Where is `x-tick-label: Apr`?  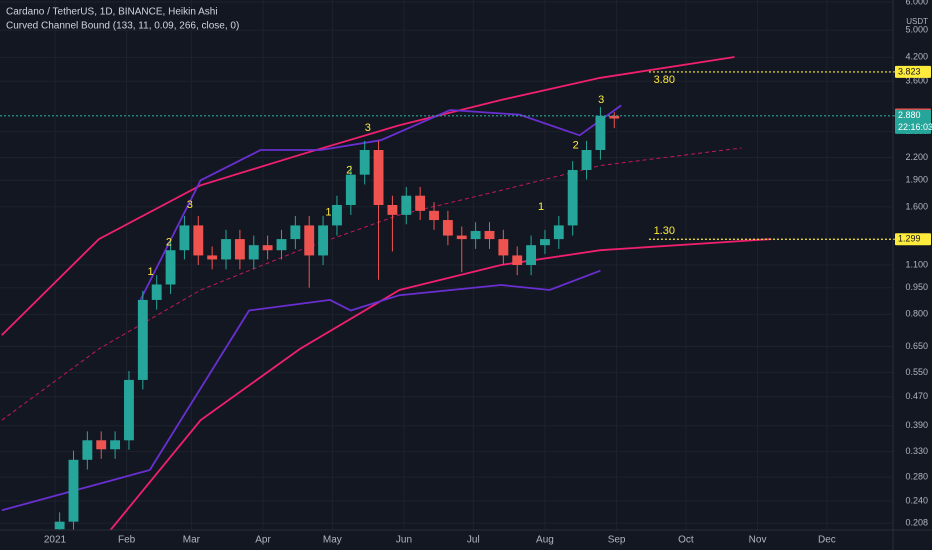
x-tick-label: Apr is located at coordinates (263, 540).